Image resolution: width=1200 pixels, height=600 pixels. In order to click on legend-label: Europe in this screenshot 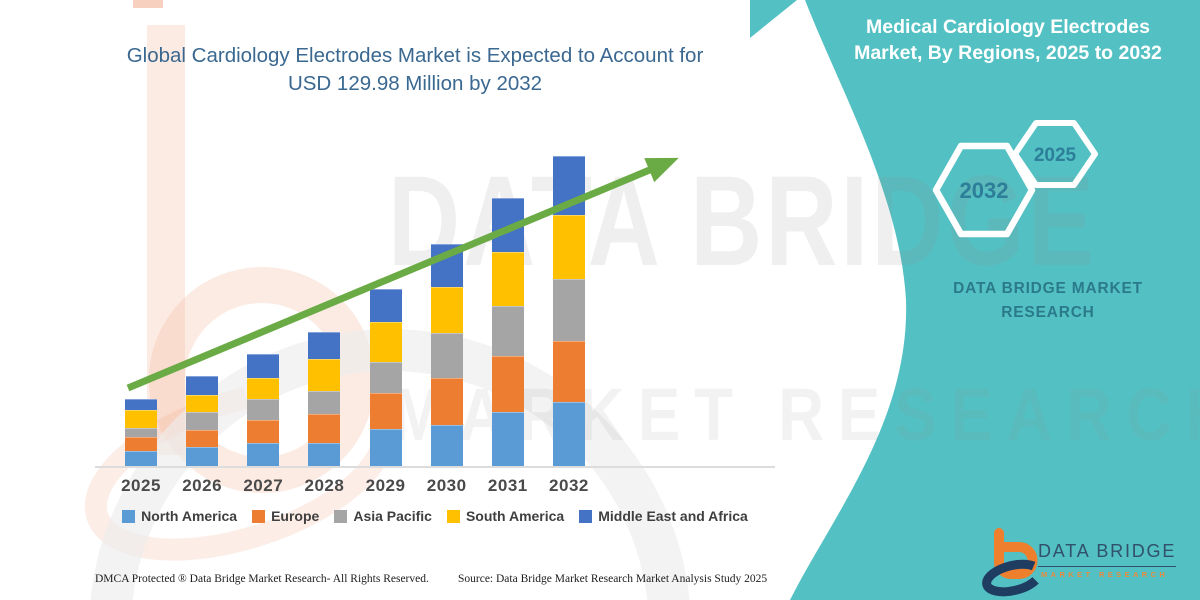, I will do `click(295, 516)`.